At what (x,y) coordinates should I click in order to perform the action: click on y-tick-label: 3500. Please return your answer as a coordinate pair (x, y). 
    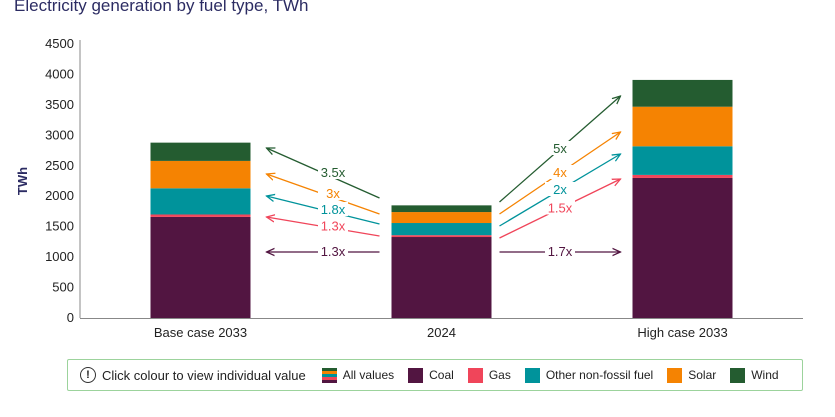
    Looking at the image, I should click on (59, 104).